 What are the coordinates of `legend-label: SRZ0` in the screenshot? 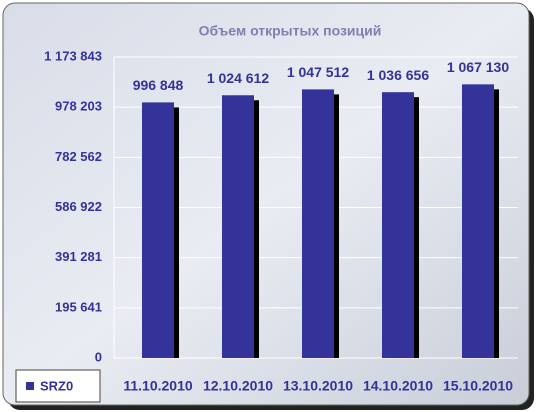 It's located at (56, 385).